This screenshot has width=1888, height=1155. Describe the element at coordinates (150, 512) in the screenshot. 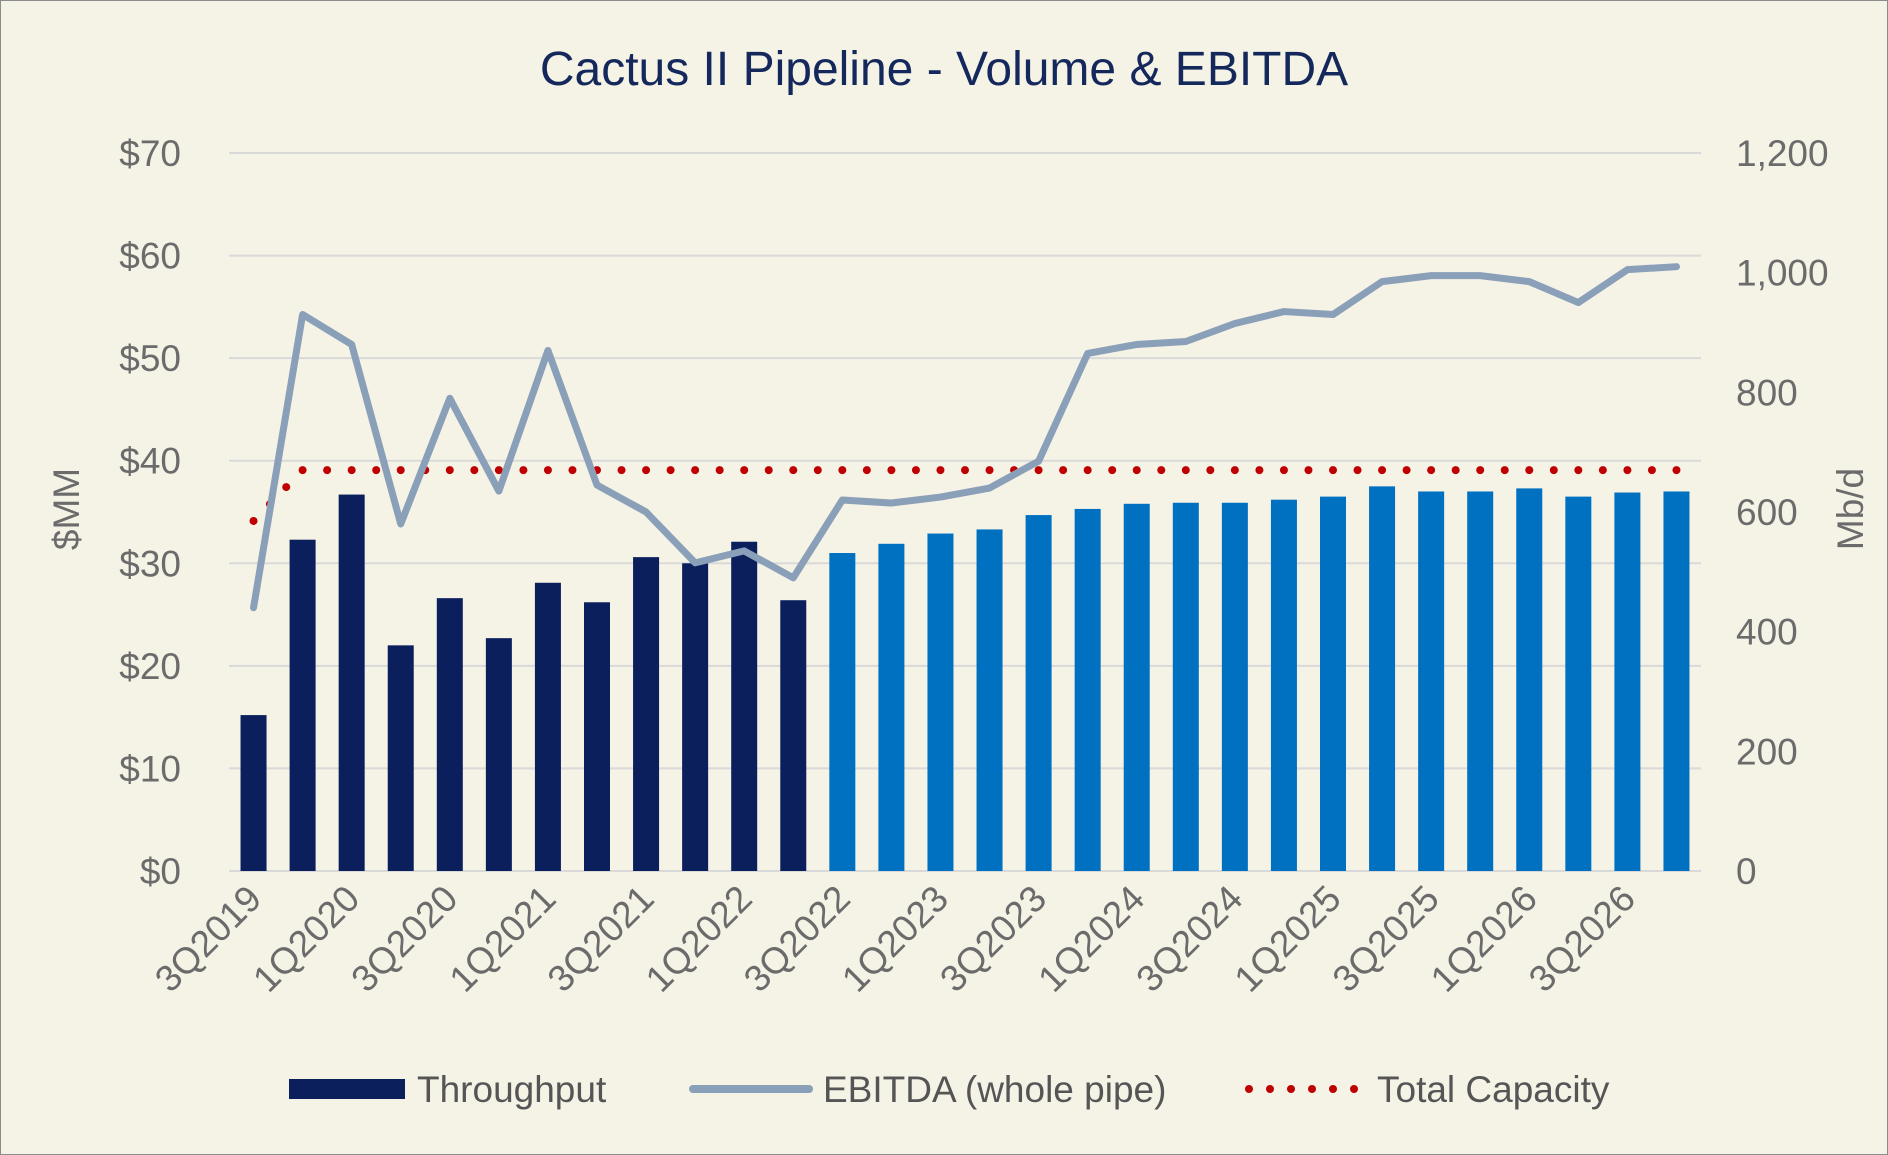

I see `left-axis-ticks: $0 $10 $20 $30 $40 $50 $60 $70` at that location.